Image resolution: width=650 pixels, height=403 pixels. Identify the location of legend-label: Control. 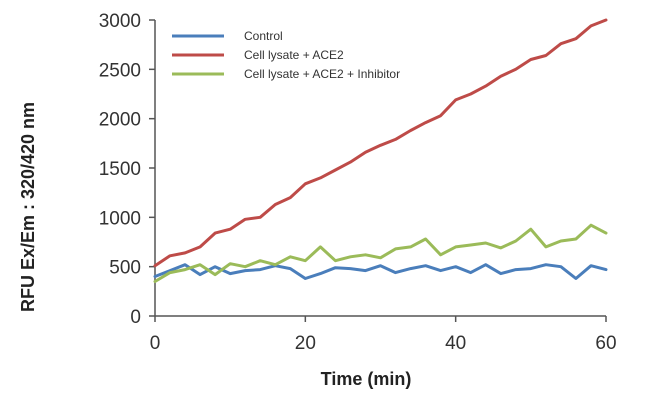
(263, 36).